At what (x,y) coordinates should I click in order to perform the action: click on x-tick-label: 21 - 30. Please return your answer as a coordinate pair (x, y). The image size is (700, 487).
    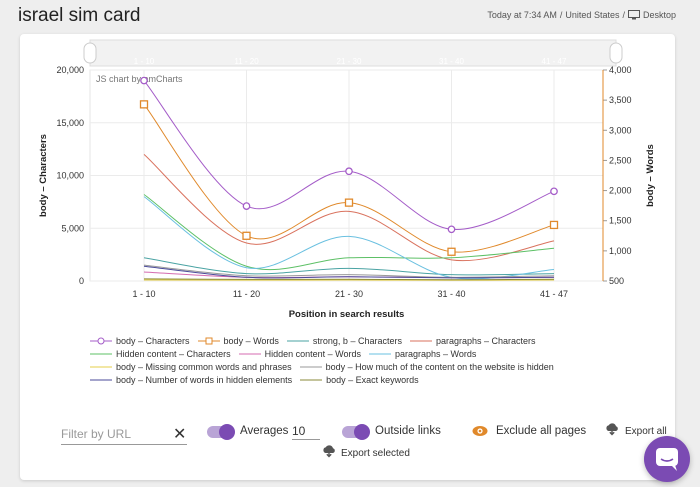
    Looking at the image, I should click on (349, 294).